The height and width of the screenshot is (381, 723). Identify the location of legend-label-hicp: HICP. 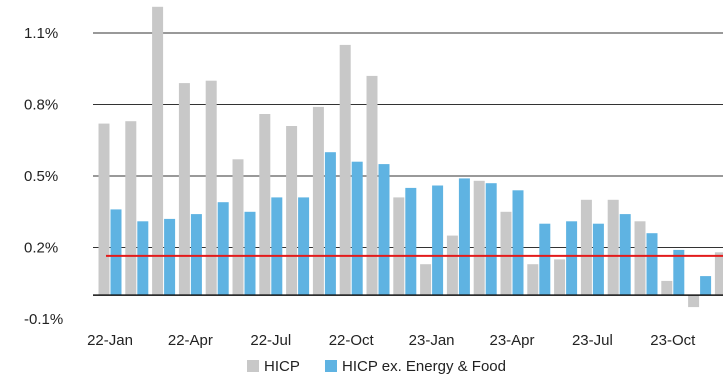
(282, 366).